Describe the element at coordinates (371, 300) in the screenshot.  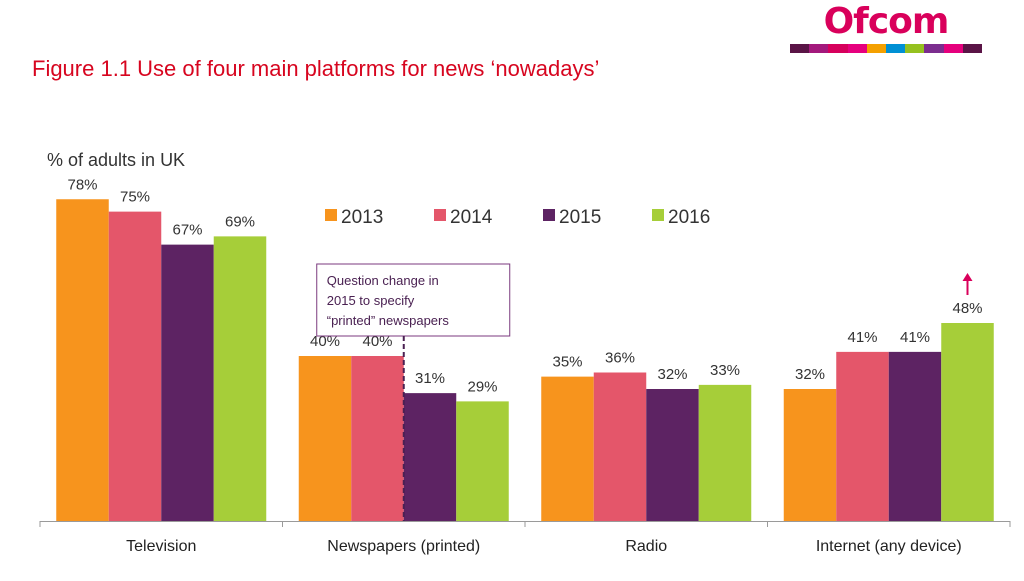
I see `annotation-line: 2015 to specify` at that location.